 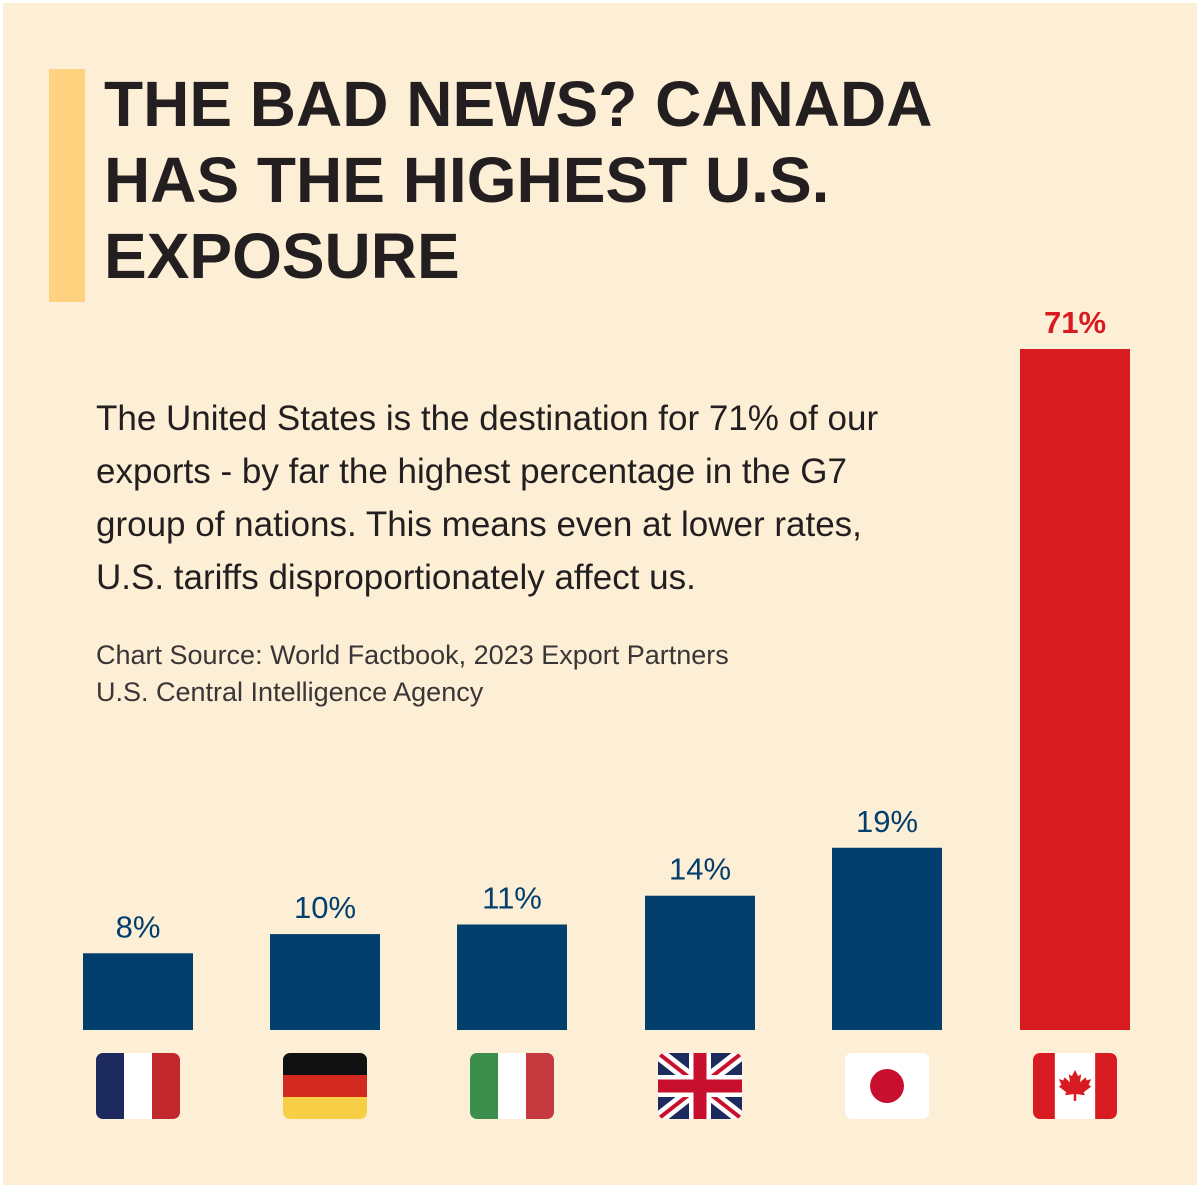 I want to click on bar-value-label: 19%, so click(x=887, y=821).